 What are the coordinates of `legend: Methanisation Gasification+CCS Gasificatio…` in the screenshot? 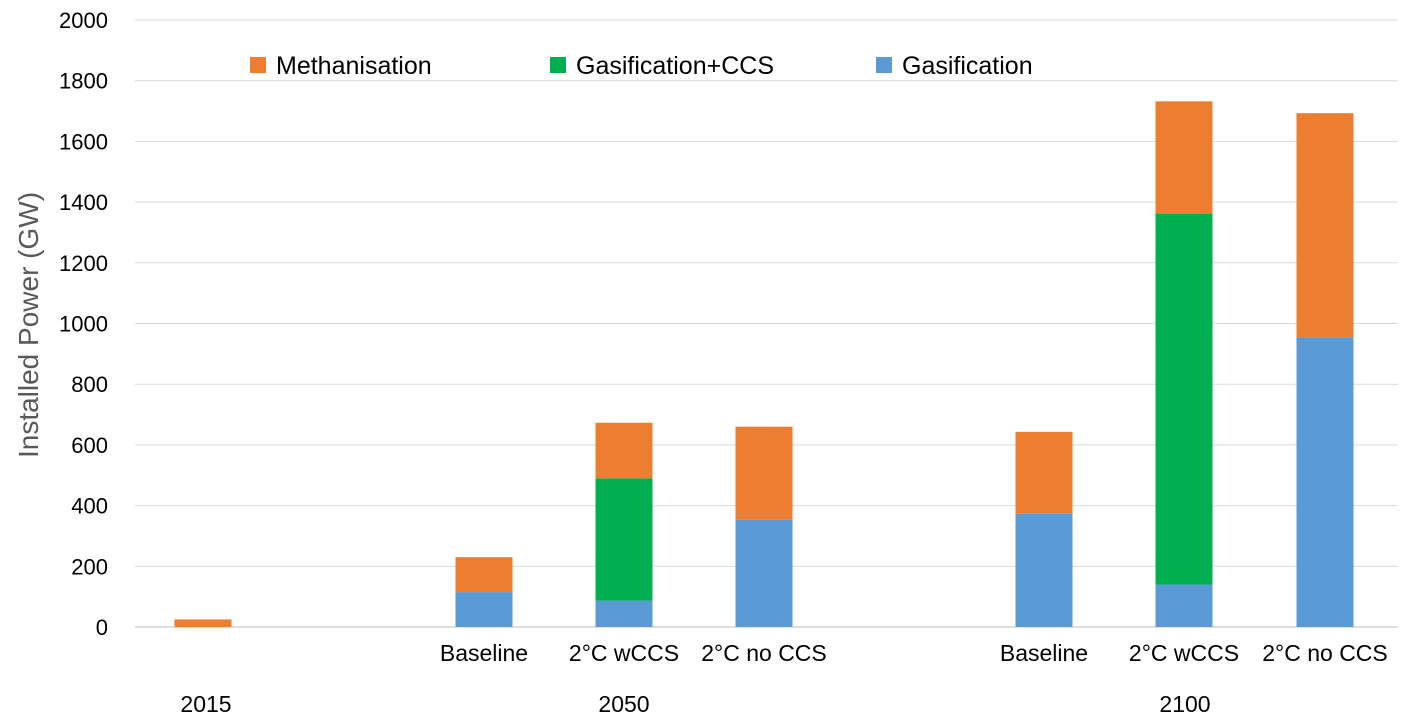 It's located at (641, 66).